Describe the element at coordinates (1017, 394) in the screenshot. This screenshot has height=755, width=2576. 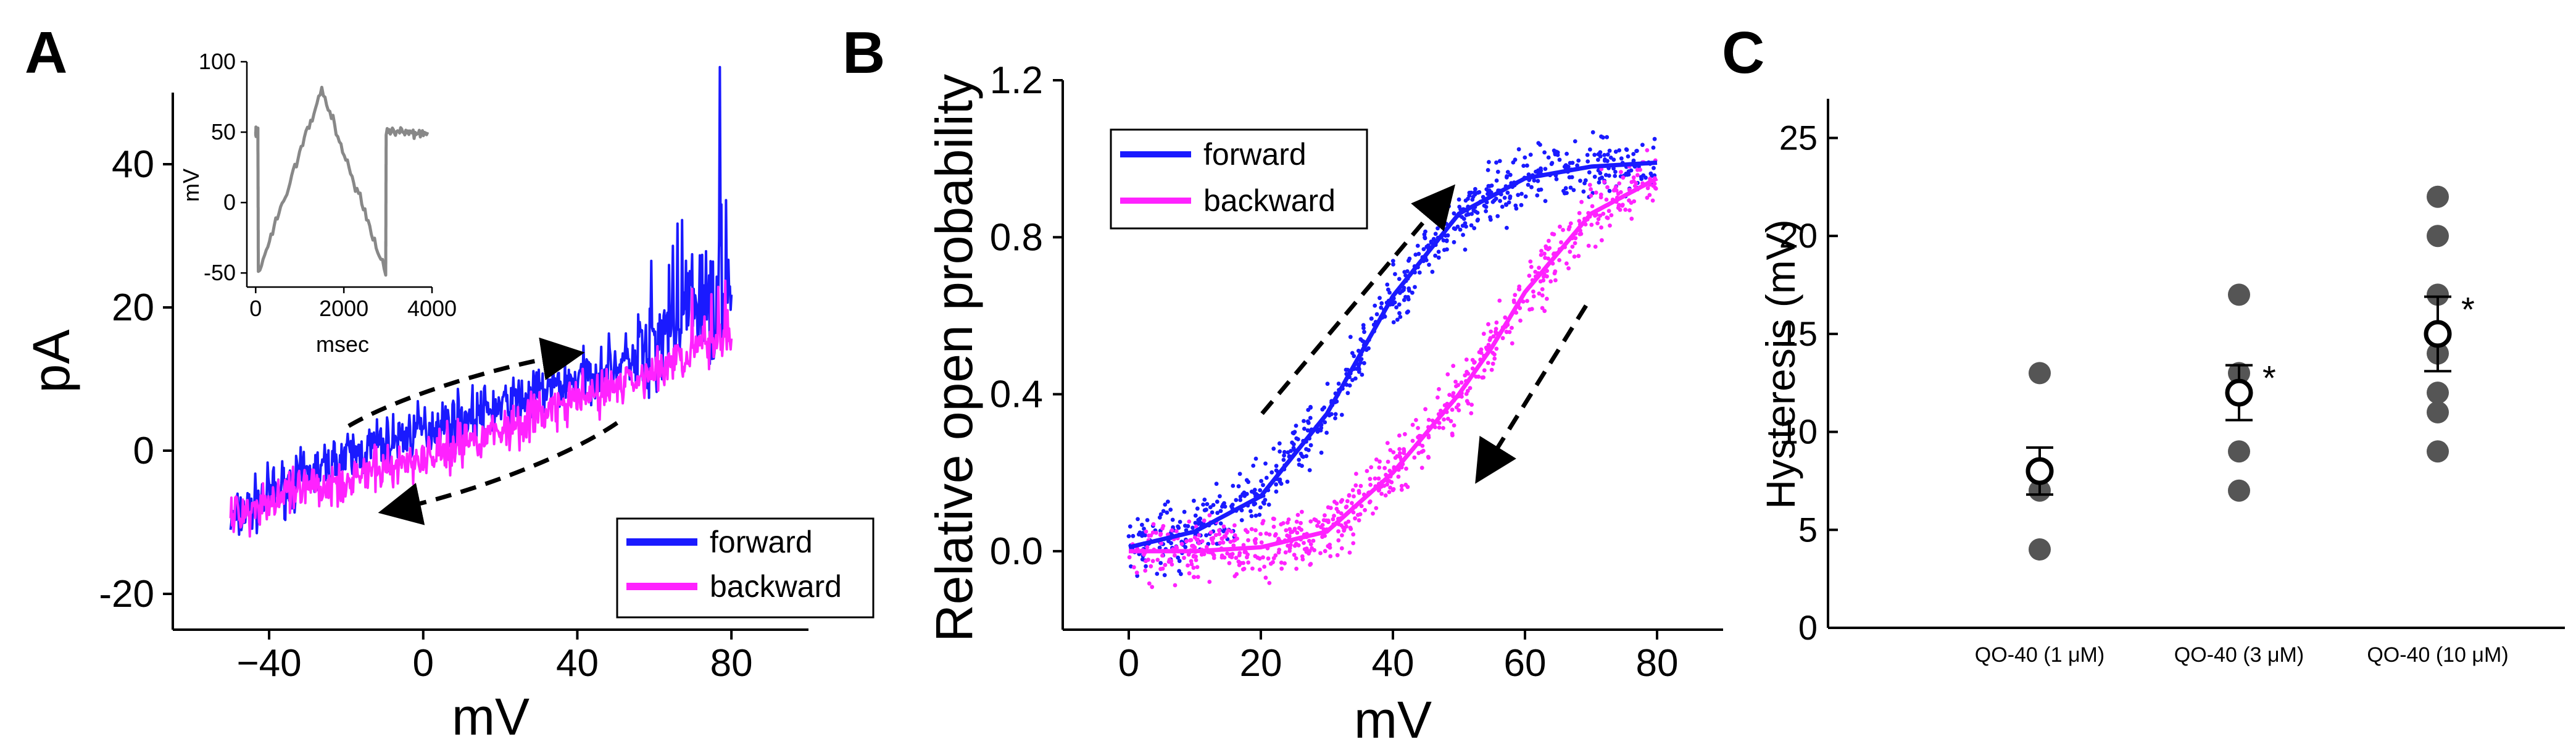
I see `y-tick-label: 0.4` at that location.